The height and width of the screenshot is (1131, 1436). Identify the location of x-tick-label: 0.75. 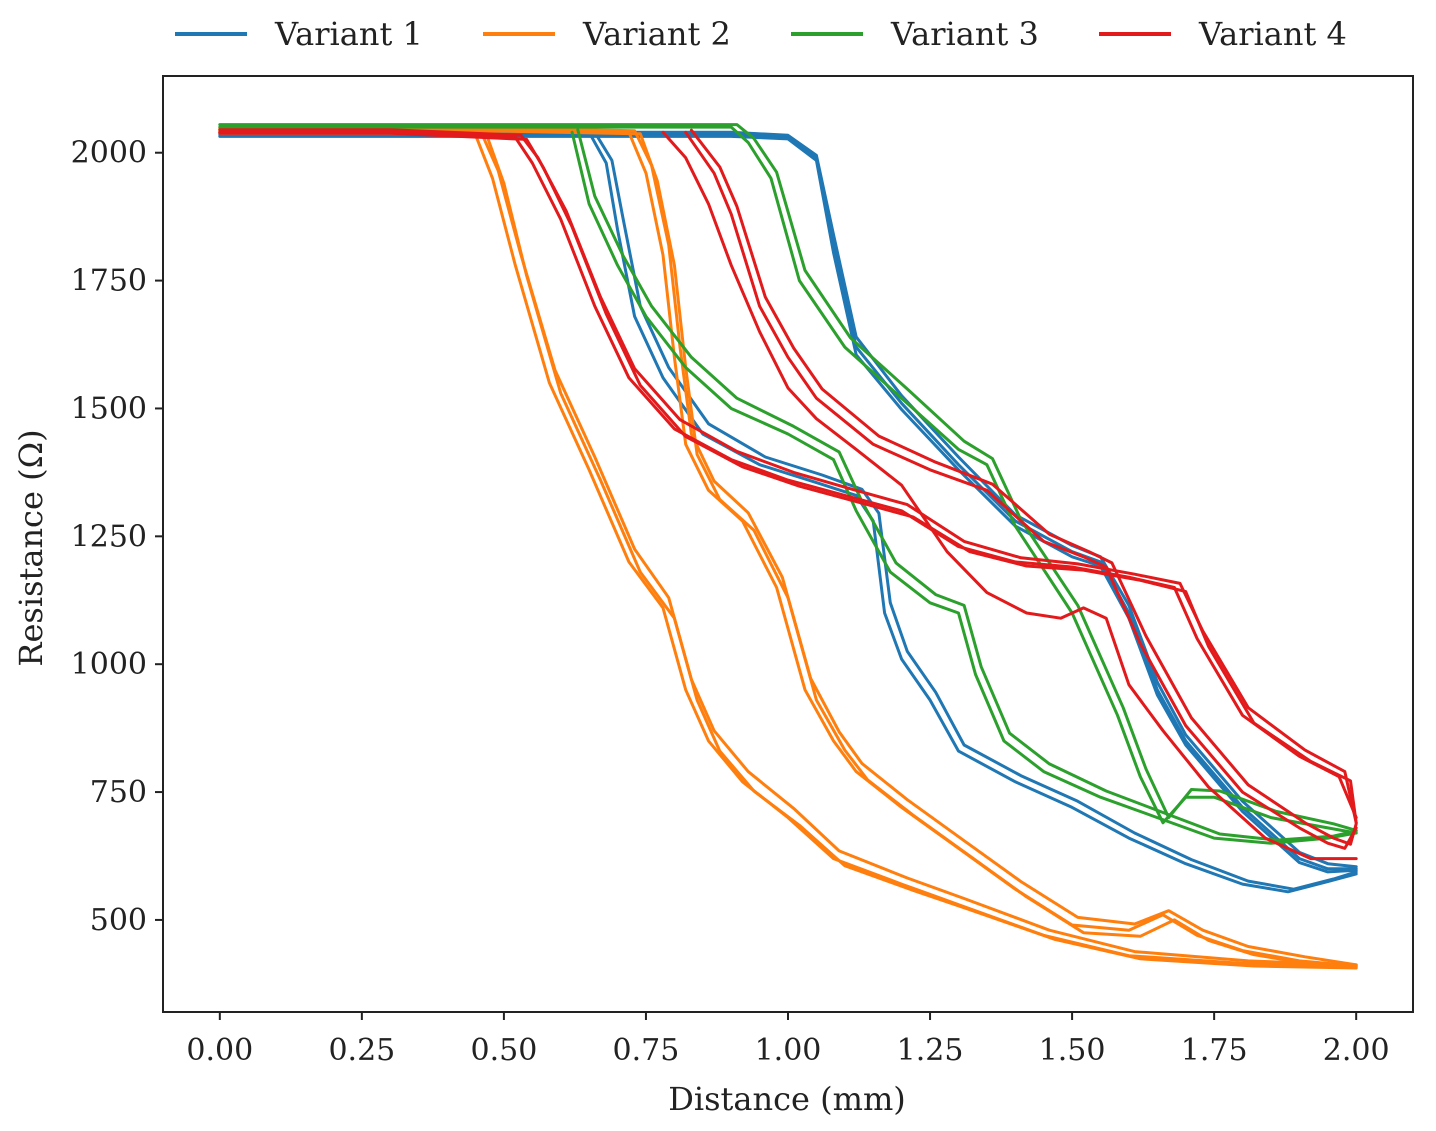
(646, 1050).